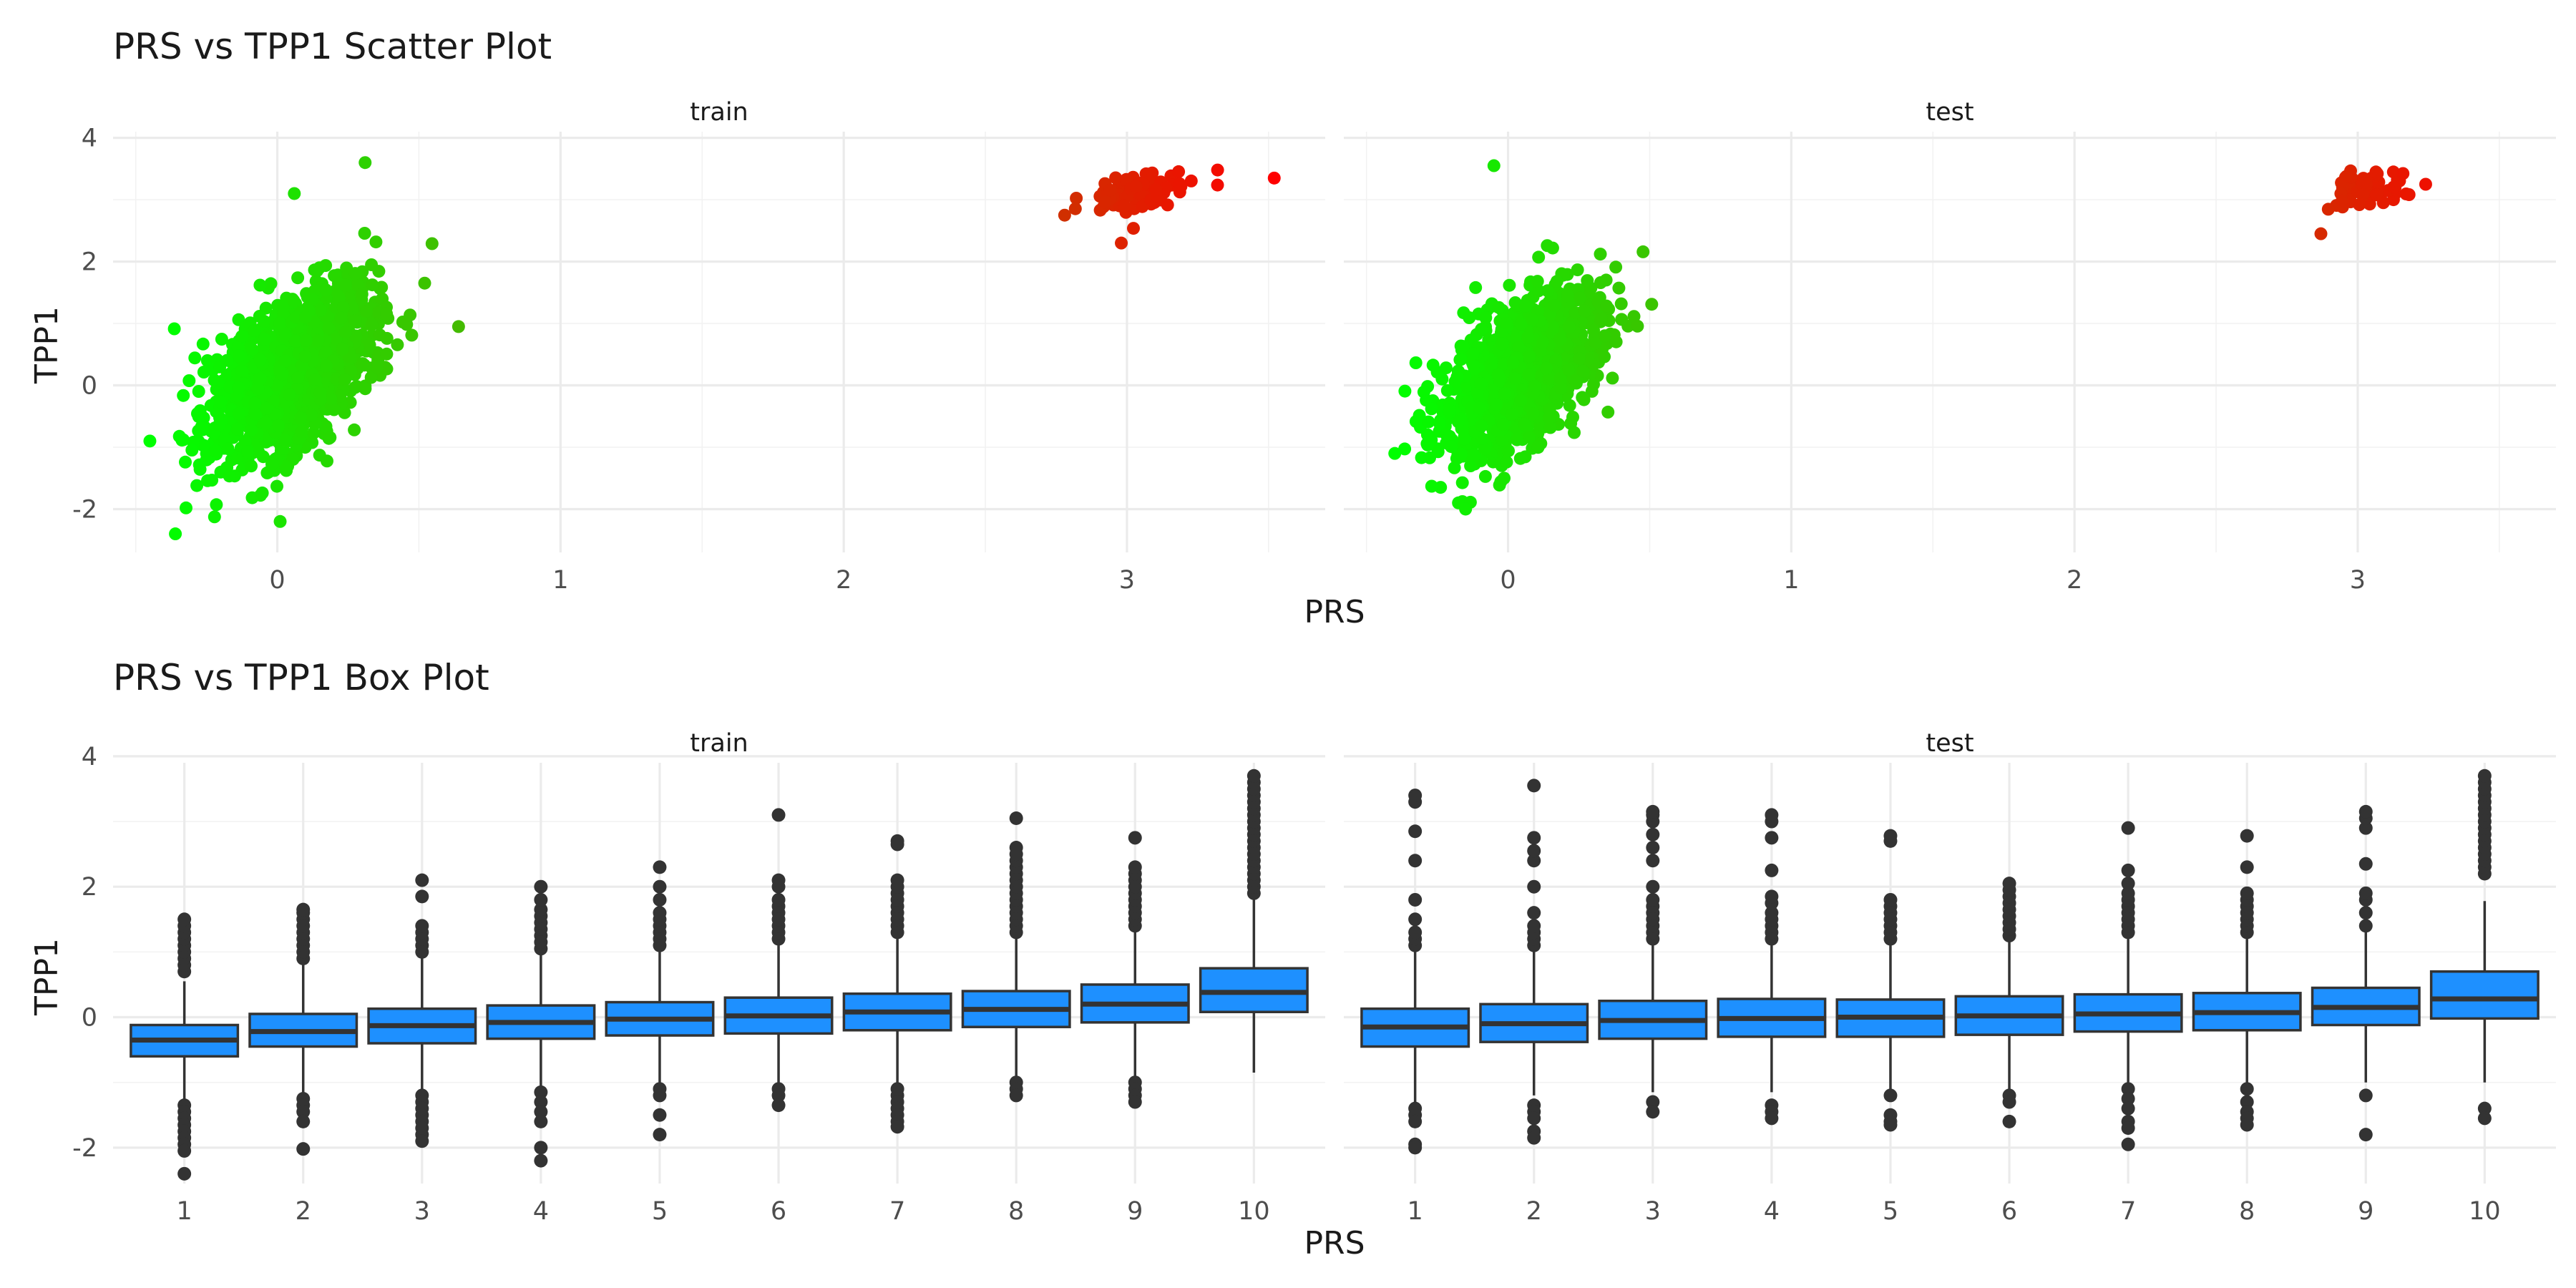 This screenshot has width=2576, height=1288. Describe the element at coordinates (2247, 1211) in the screenshot. I see `x-tick-label: 8` at that location.